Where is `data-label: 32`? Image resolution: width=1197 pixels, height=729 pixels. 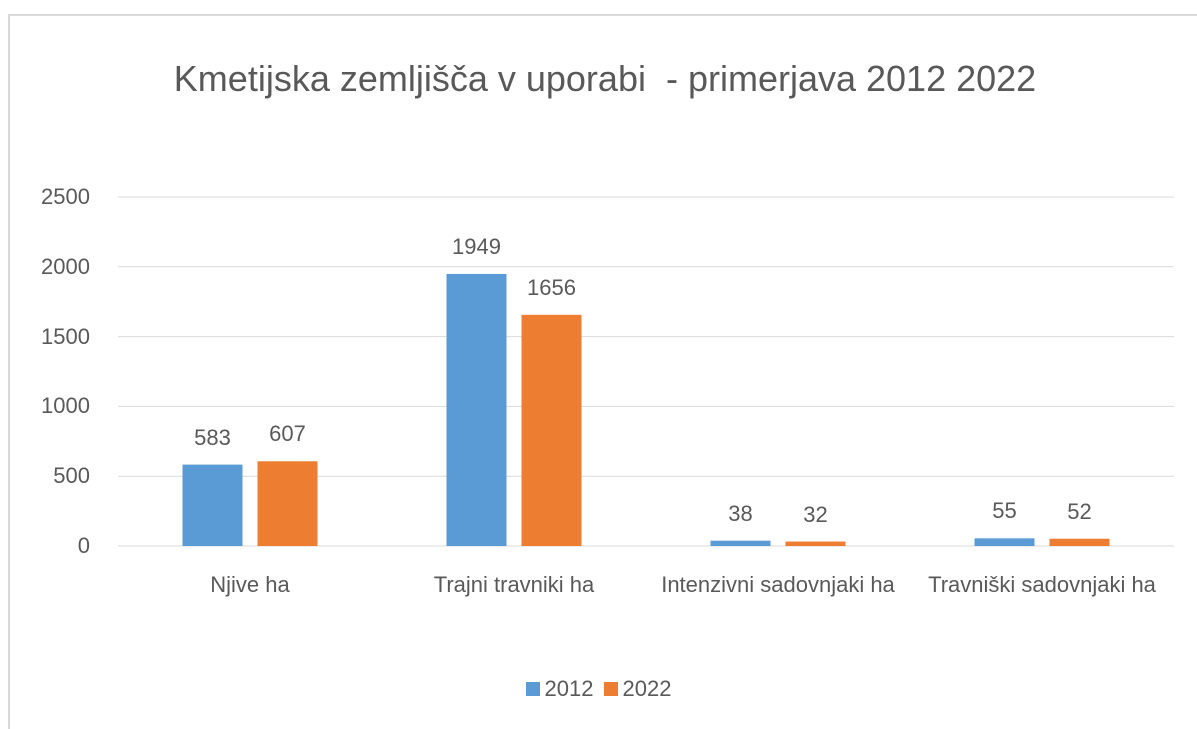
data-label: 32 is located at coordinates (815, 514).